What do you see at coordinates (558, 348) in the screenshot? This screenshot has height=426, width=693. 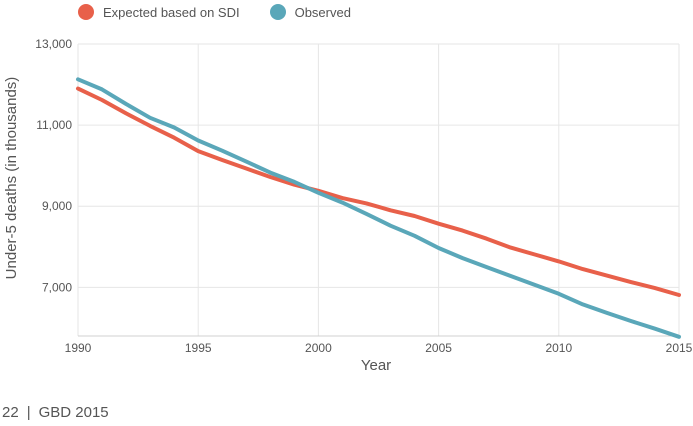 I see `x-tick-label-2010: 2010` at bounding box center [558, 348].